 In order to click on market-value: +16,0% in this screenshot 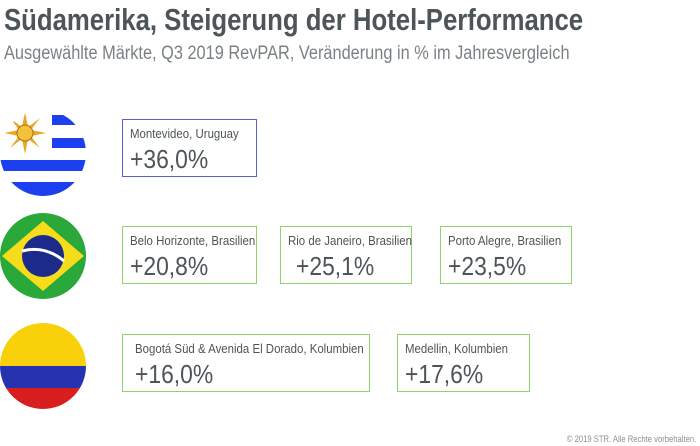, I will do `click(174, 374)`.